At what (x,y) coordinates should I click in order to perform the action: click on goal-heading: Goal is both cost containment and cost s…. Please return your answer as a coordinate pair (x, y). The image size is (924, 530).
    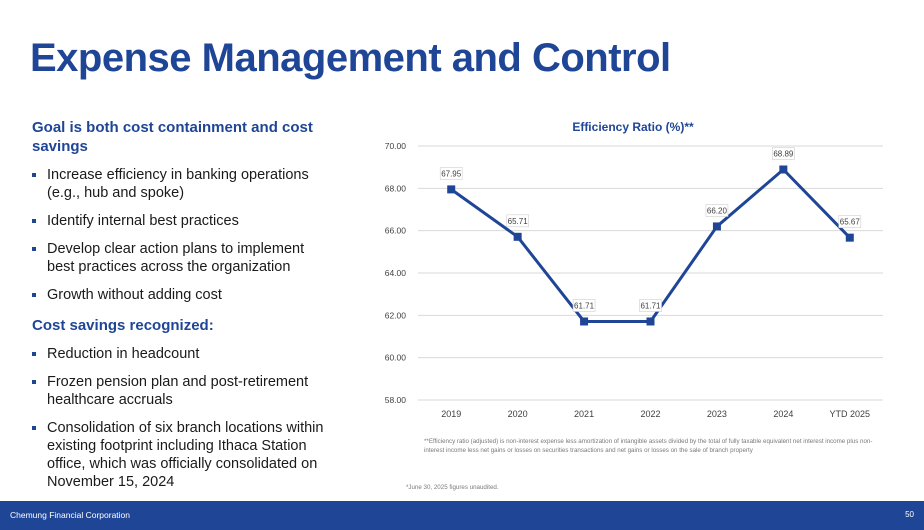
    Looking at the image, I should click on (172, 137).